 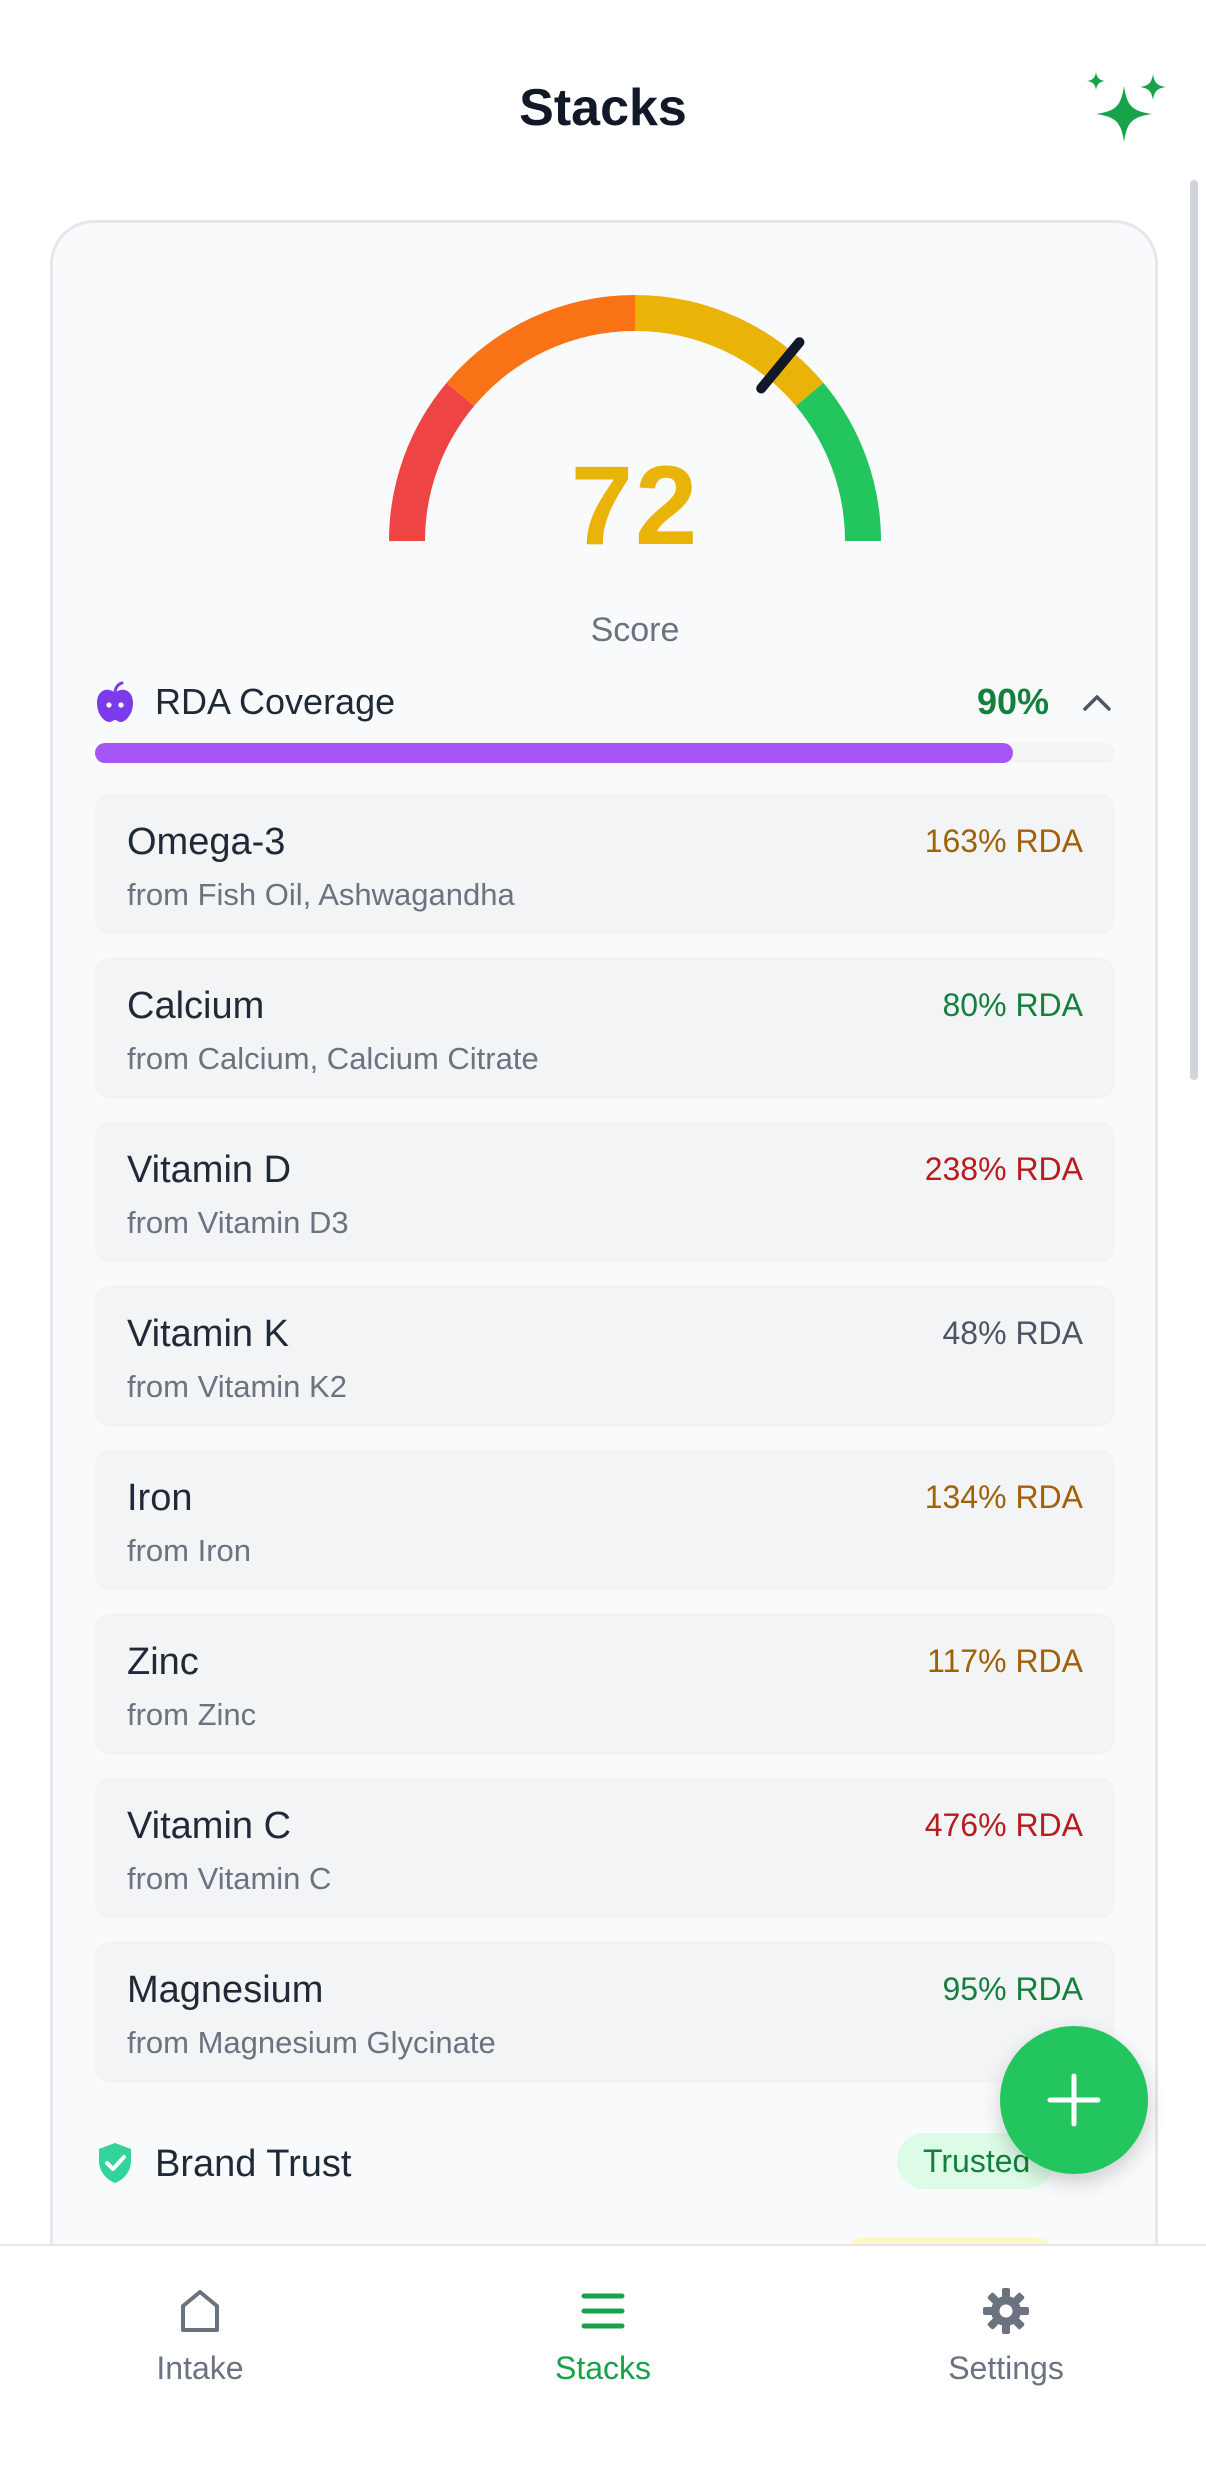 What do you see at coordinates (1003, 841) in the screenshot?
I see `nutrient-rda: 163% RDA` at bounding box center [1003, 841].